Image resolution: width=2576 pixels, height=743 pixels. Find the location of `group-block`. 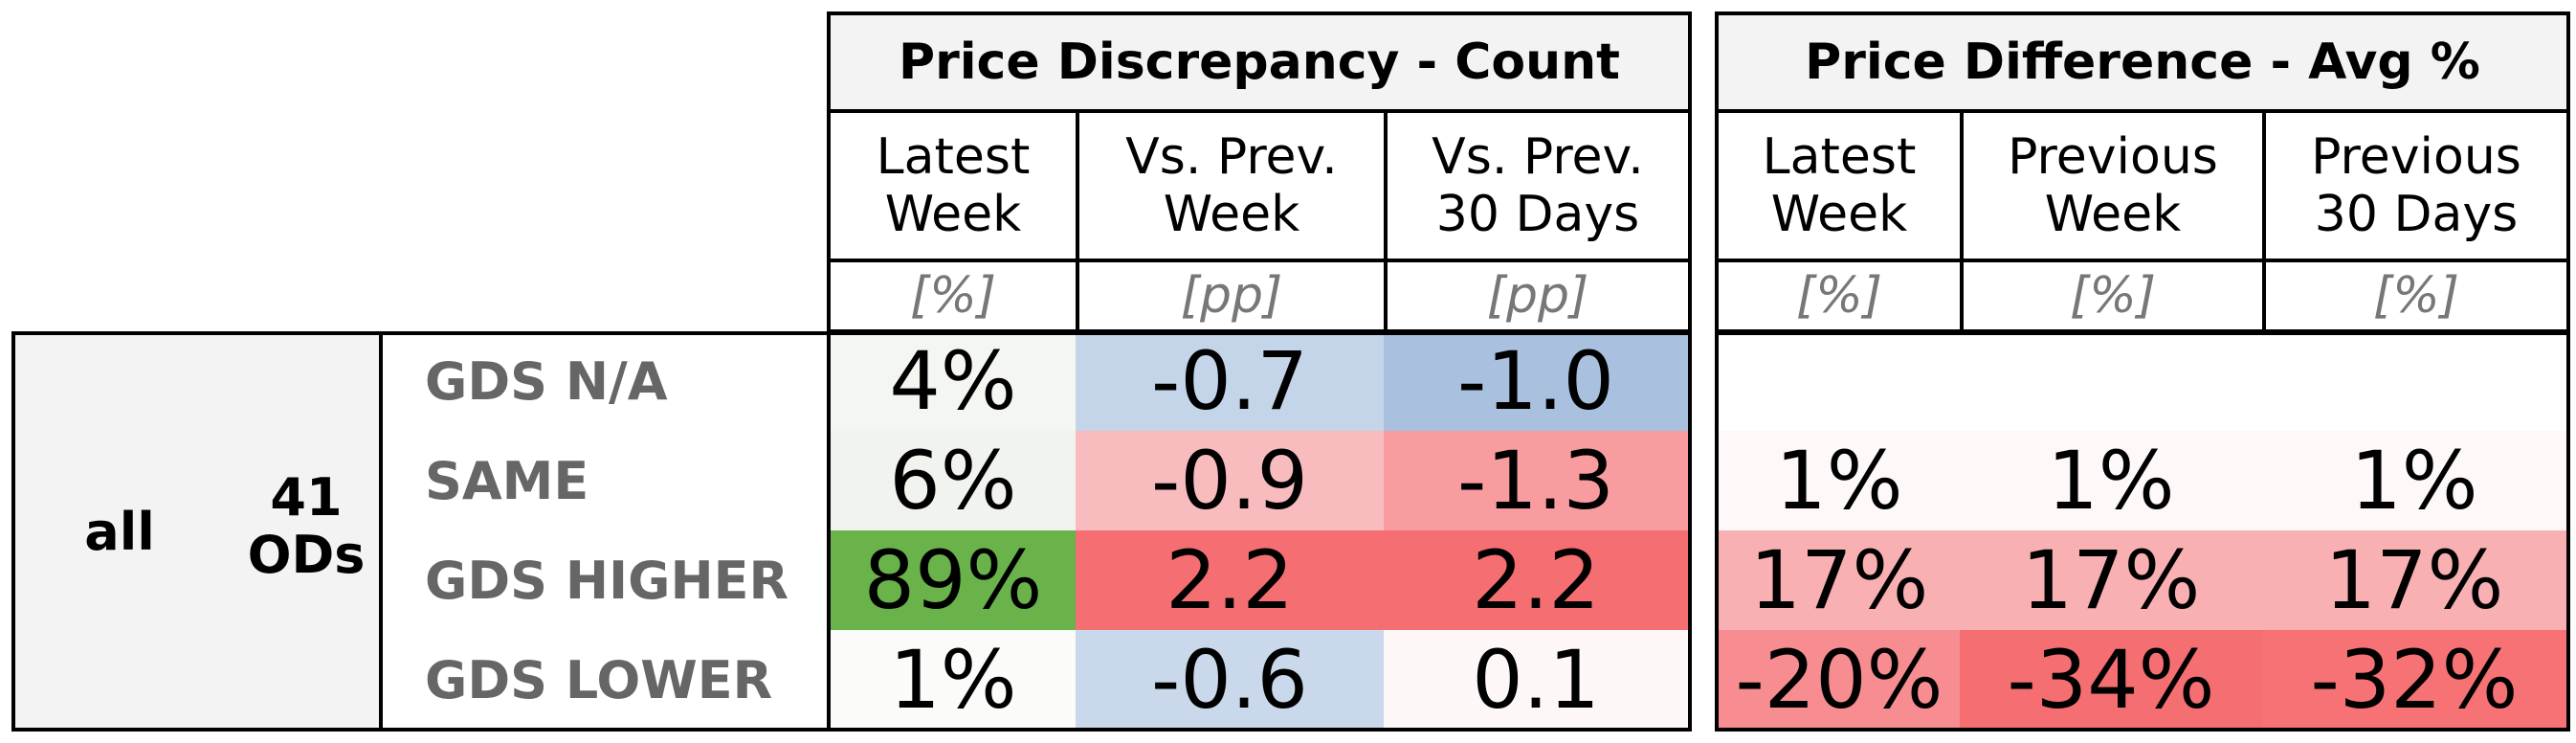

group-block is located at coordinates (197, 531).